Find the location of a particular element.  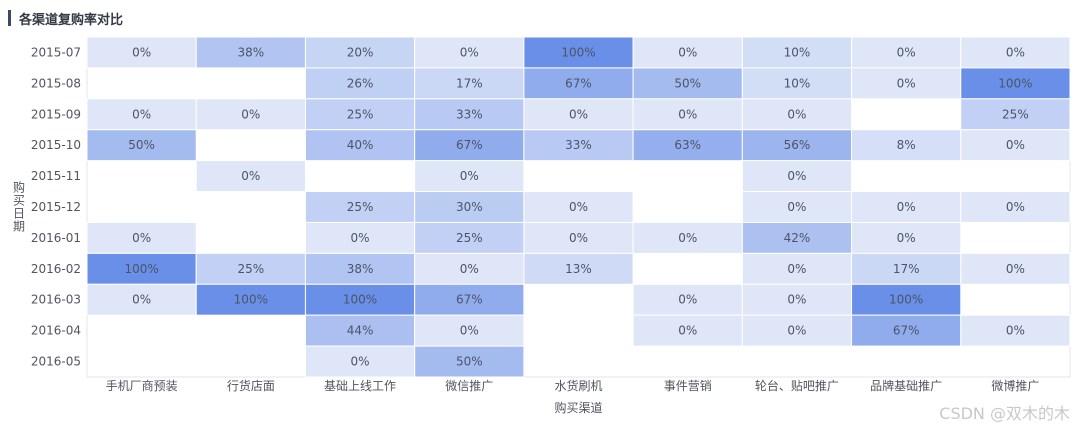

x-tick-label: 行货店面 is located at coordinates (251, 385).